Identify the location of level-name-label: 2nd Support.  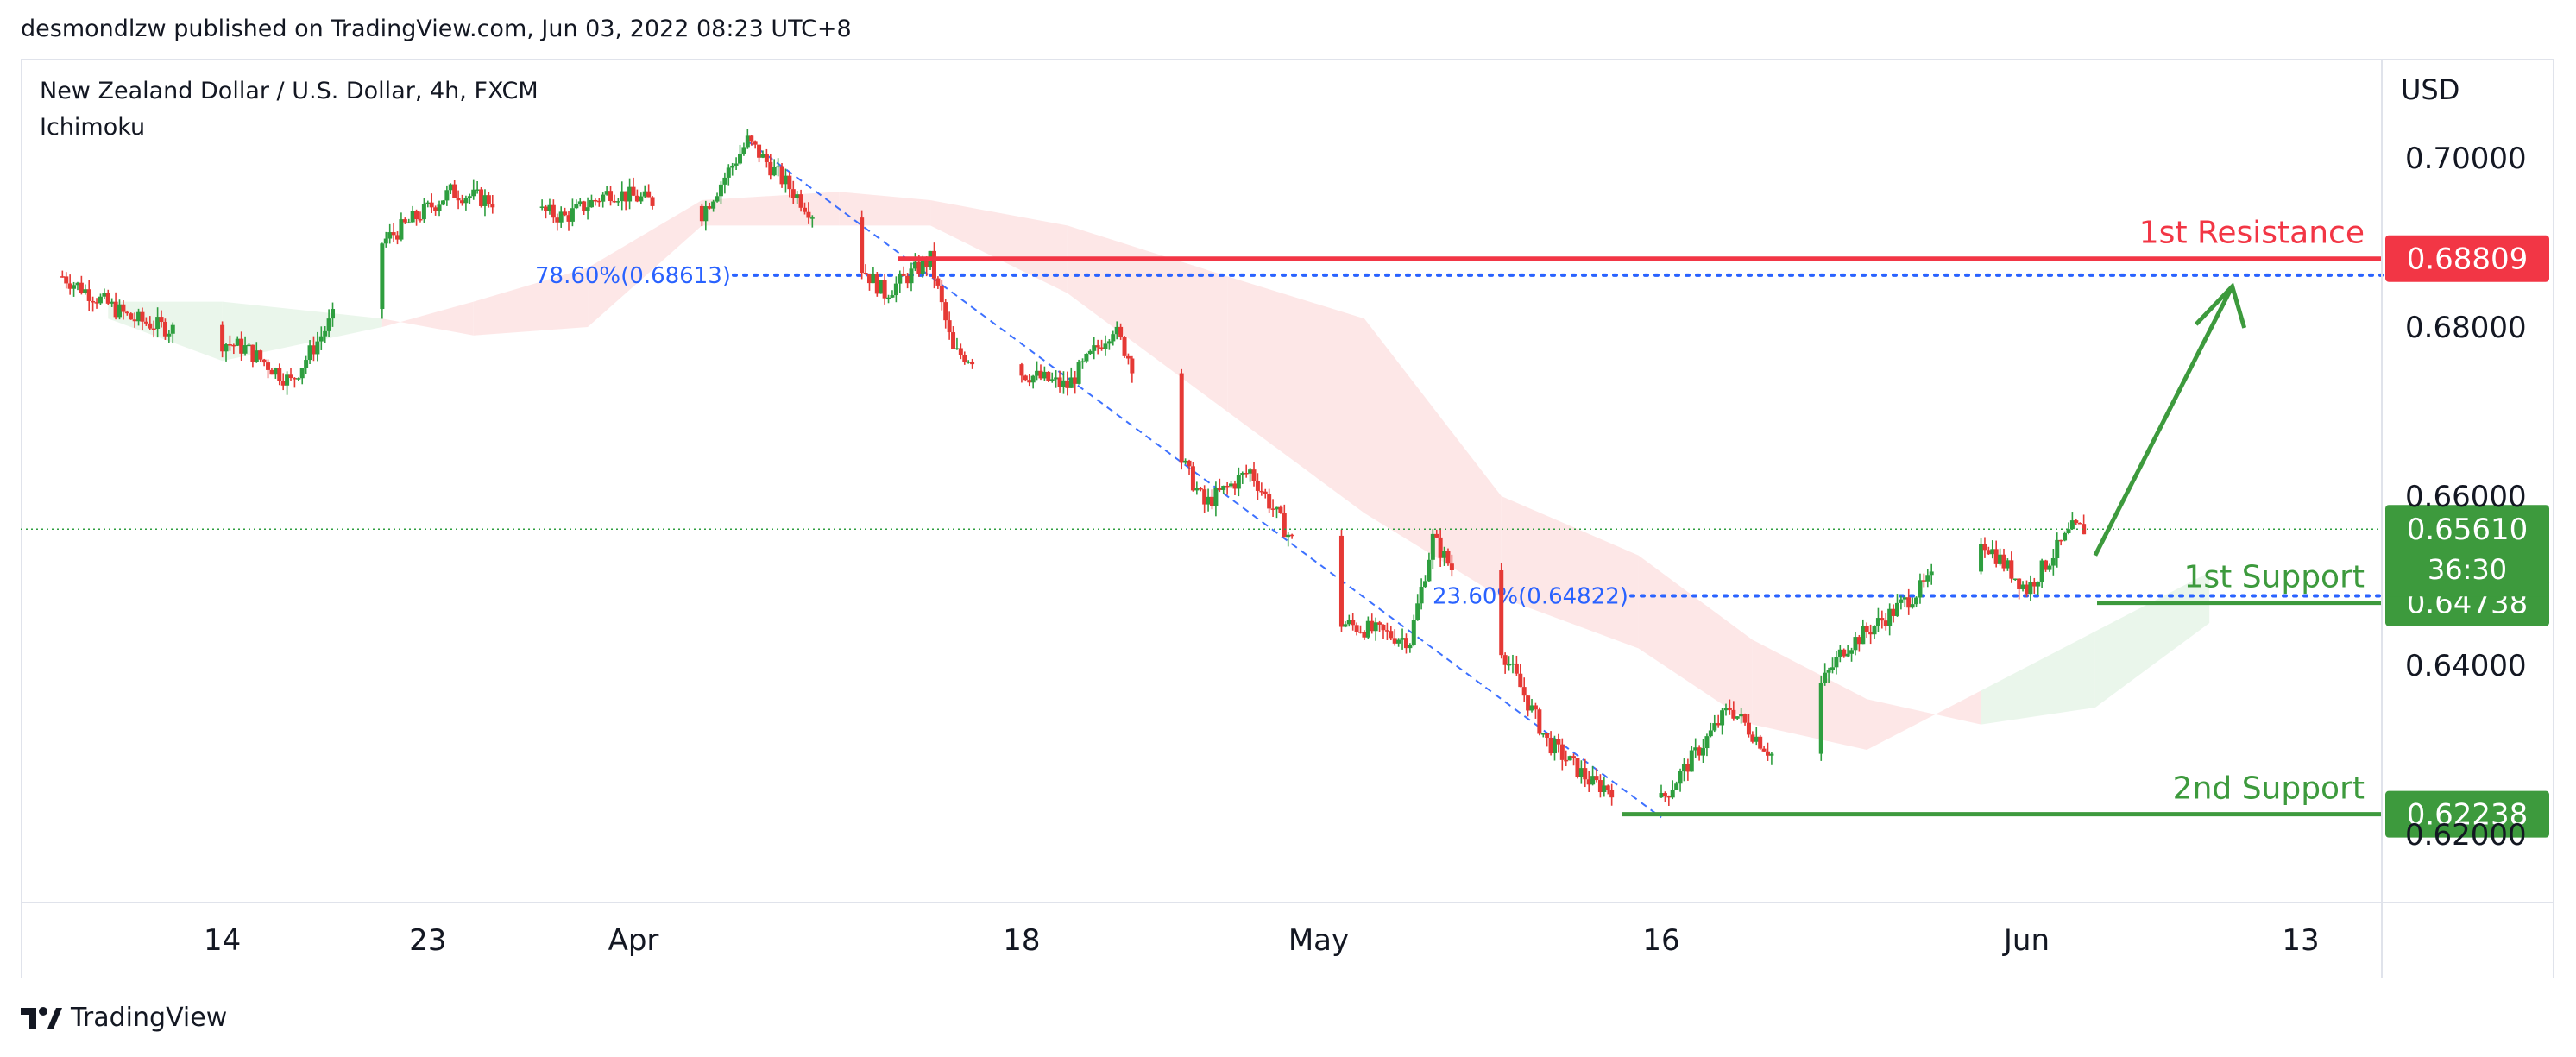
(2269, 789).